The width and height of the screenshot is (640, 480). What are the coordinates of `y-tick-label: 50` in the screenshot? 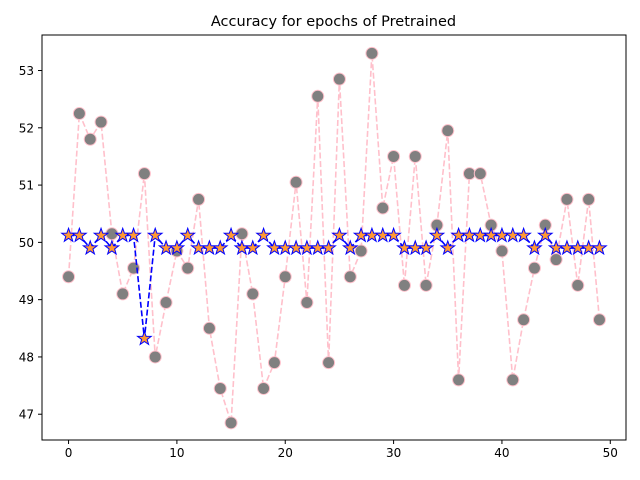 It's located at (26, 243).